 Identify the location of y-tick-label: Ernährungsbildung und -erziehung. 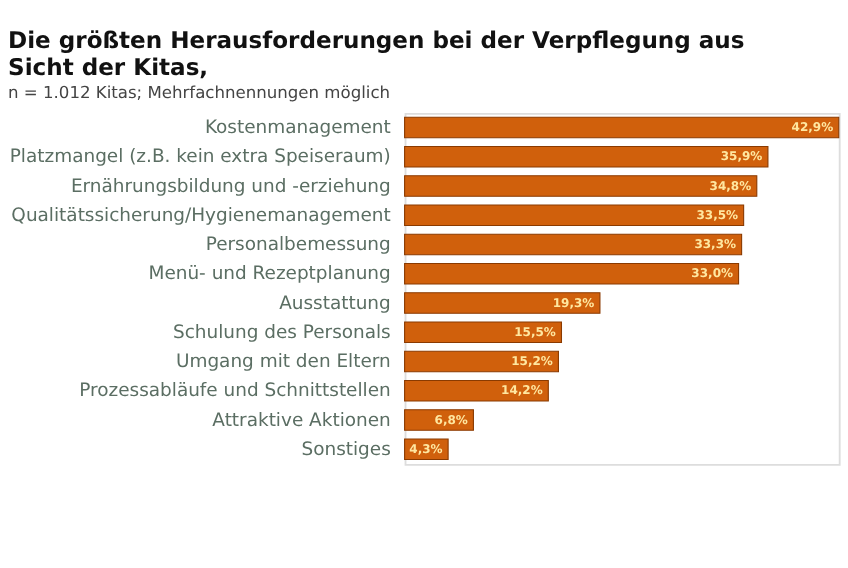
(231, 186).